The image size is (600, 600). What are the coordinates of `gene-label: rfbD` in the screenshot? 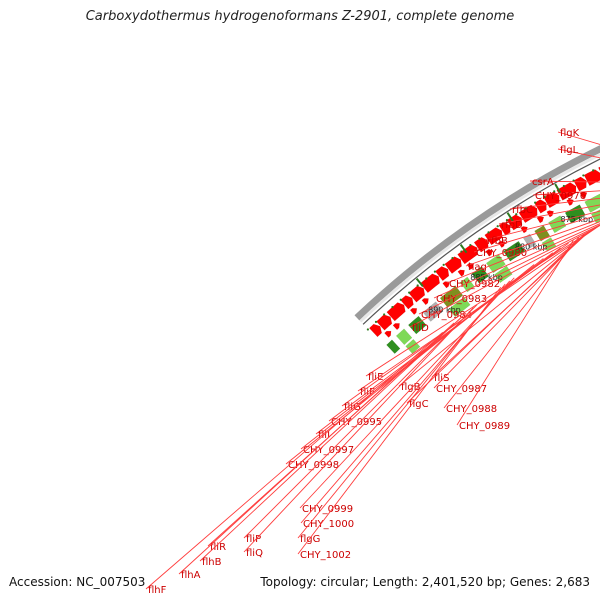 It's located at (512, 225).